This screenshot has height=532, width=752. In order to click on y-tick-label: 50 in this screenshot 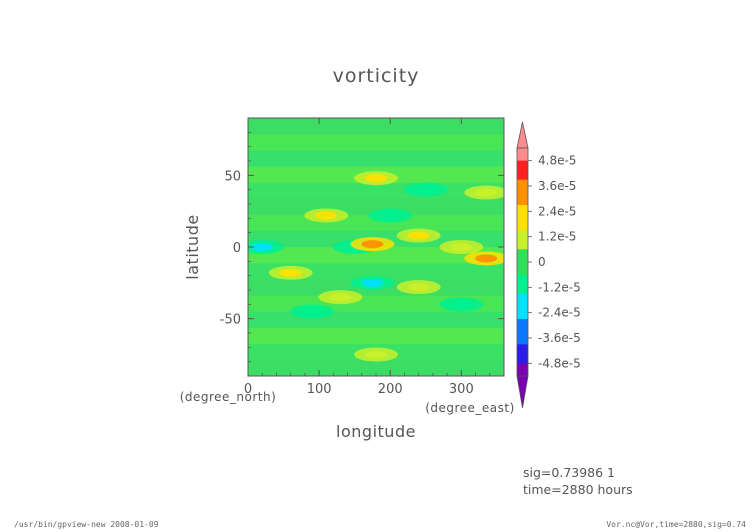, I will do `click(232, 176)`.